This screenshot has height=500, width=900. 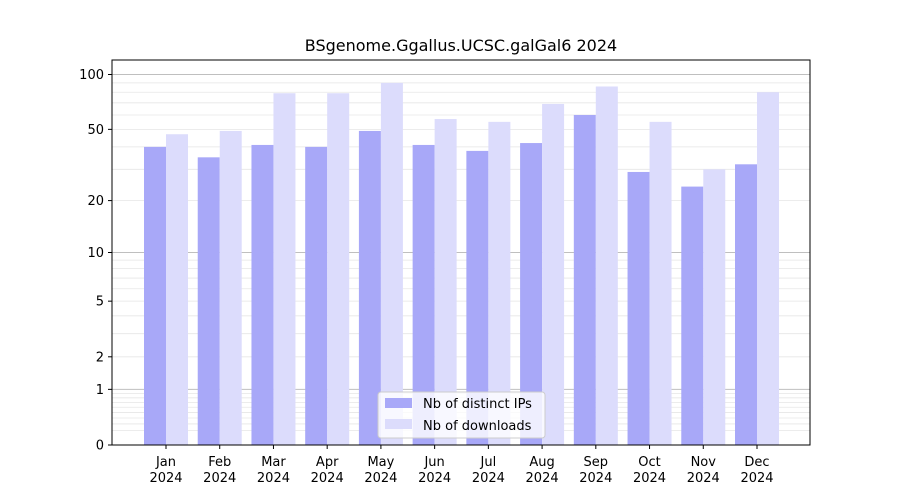 I want to click on x-tick-label: Apr 2024, so click(x=327, y=470).